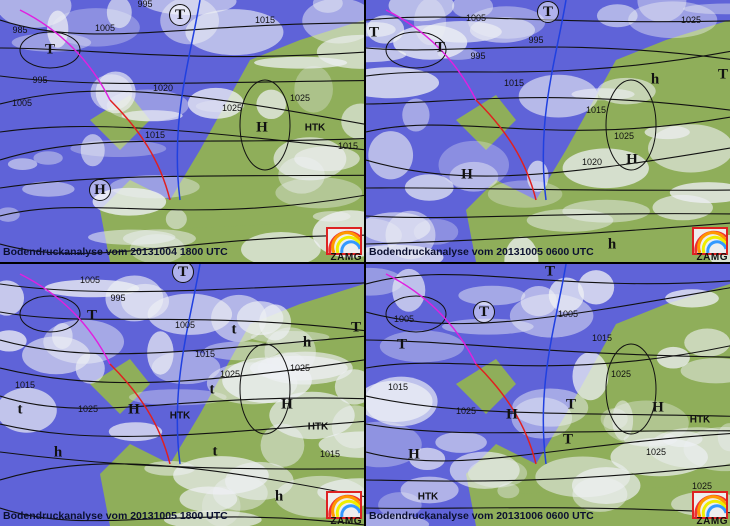 The width and height of the screenshot is (730, 526). Describe the element at coordinates (115, 516) in the screenshot. I see `map-caption: Bodendruckanalyse vom 20131005 1800 UTC` at that location.